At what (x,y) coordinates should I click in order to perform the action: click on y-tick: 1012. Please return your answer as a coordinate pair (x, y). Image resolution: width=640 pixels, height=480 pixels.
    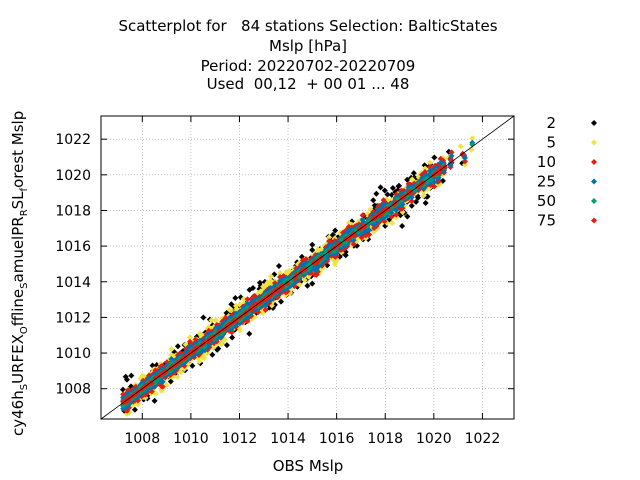
    Looking at the image, I should click on (284, 318).